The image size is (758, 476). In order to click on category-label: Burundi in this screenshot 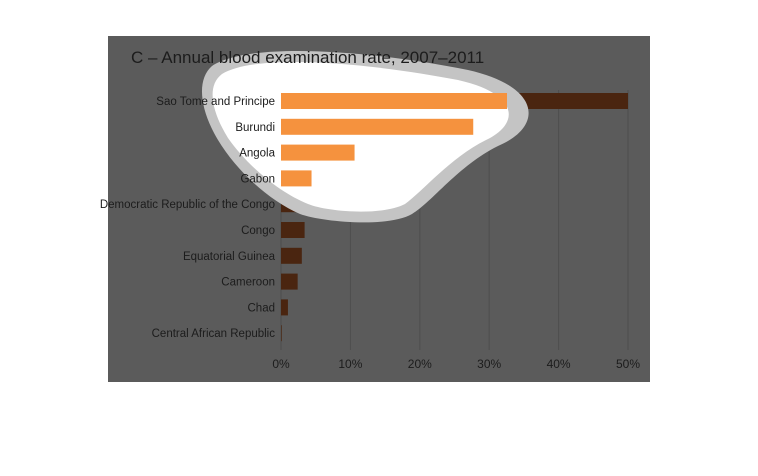, I will do `click(255, 128)`.